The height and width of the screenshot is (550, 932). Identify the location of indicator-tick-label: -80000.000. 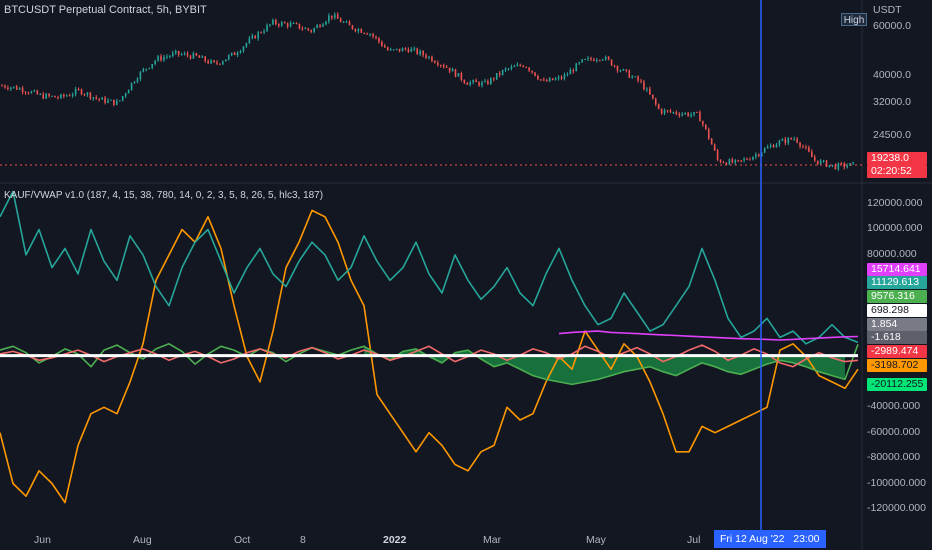
(894, 457).